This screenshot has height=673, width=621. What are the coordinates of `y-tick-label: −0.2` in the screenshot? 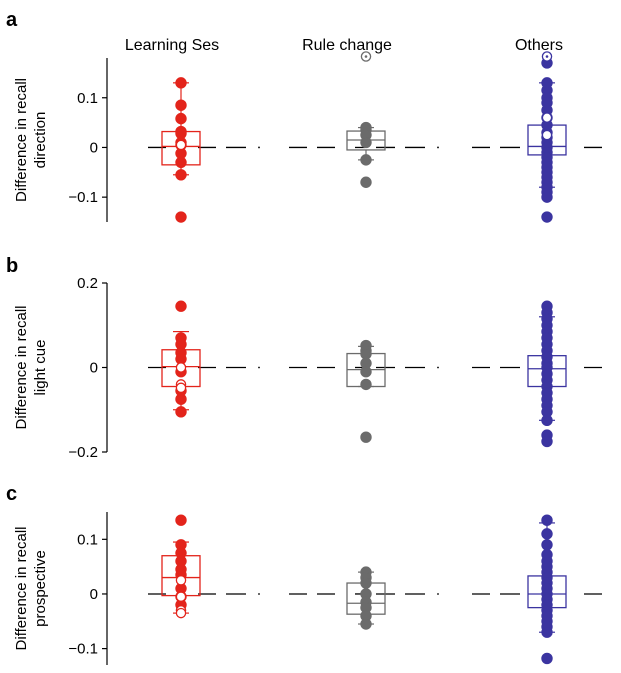 It's located at (83, 452).